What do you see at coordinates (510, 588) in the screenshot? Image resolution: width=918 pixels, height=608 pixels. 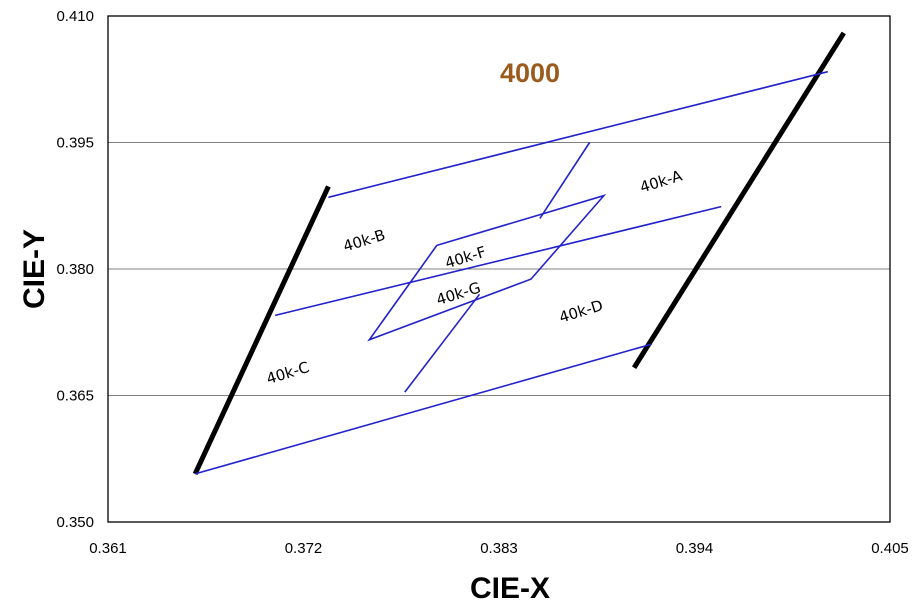 I see `x-axis-title: CIE-X` at bounding box center [510, 588].